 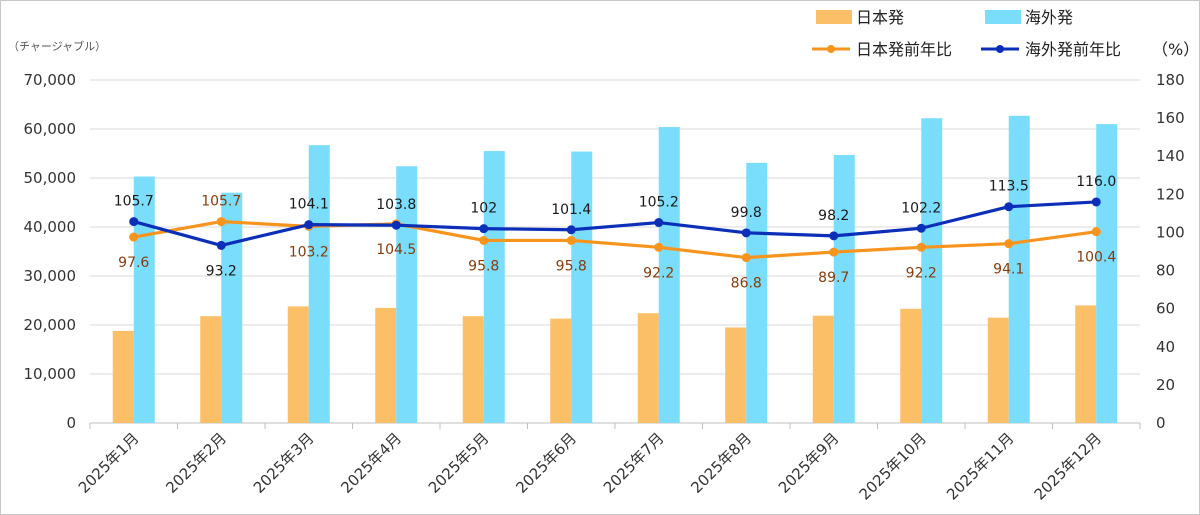 What do you see at coordinates (483, 209) in the screenshot?
I see `data-label-overseas-yoy: 102` at bounding box center [483, 209].